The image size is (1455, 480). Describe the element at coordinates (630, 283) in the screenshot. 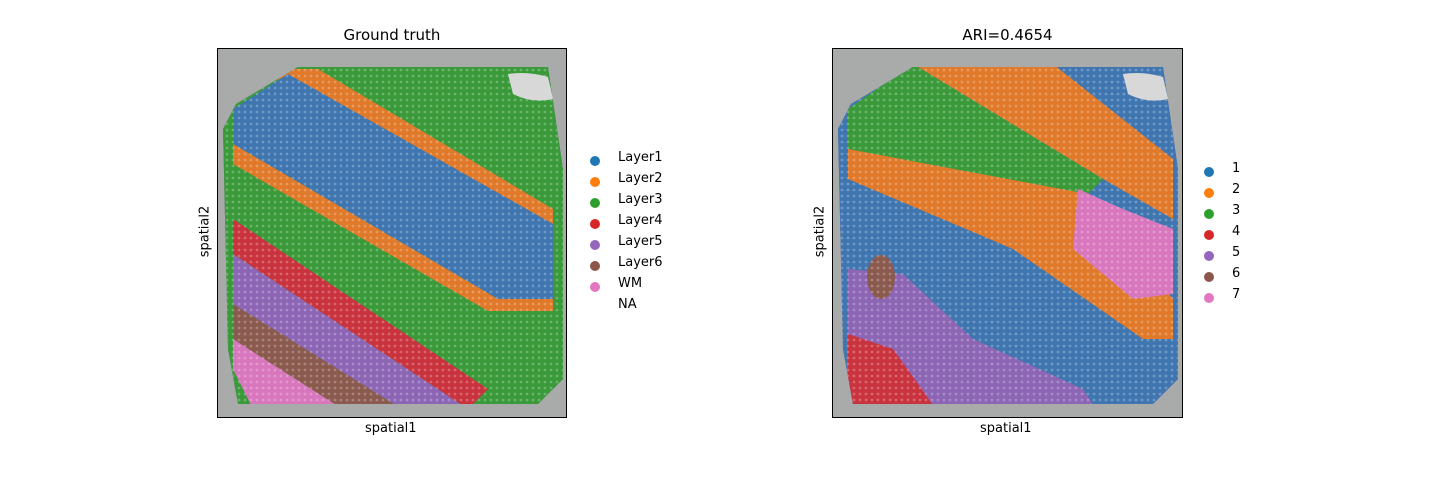

I see `legend-label: WM` at that location.